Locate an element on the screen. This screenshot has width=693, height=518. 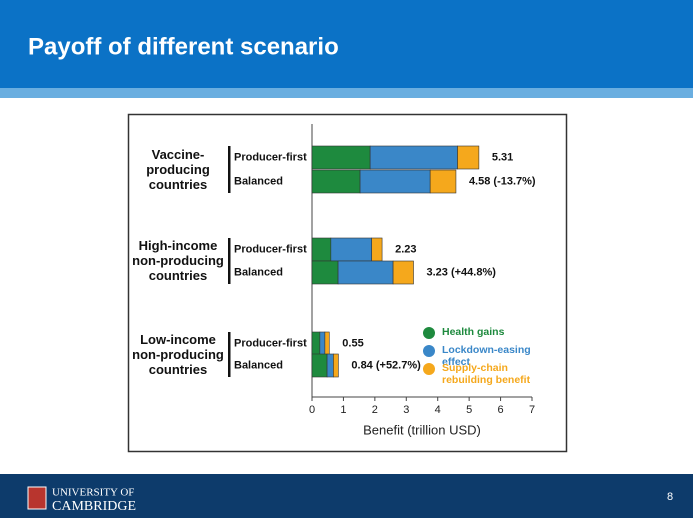
logo-line: UNIVERSITY OF is located at coordinates (93, 493).